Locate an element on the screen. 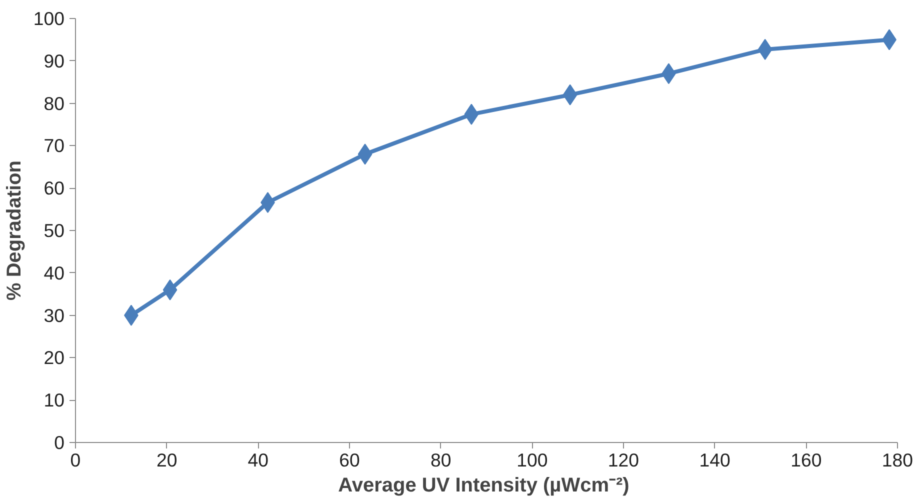 The width and height of the screenshot is (922, 499). y-tick-label: 20 is located at coordinates (54, 357).